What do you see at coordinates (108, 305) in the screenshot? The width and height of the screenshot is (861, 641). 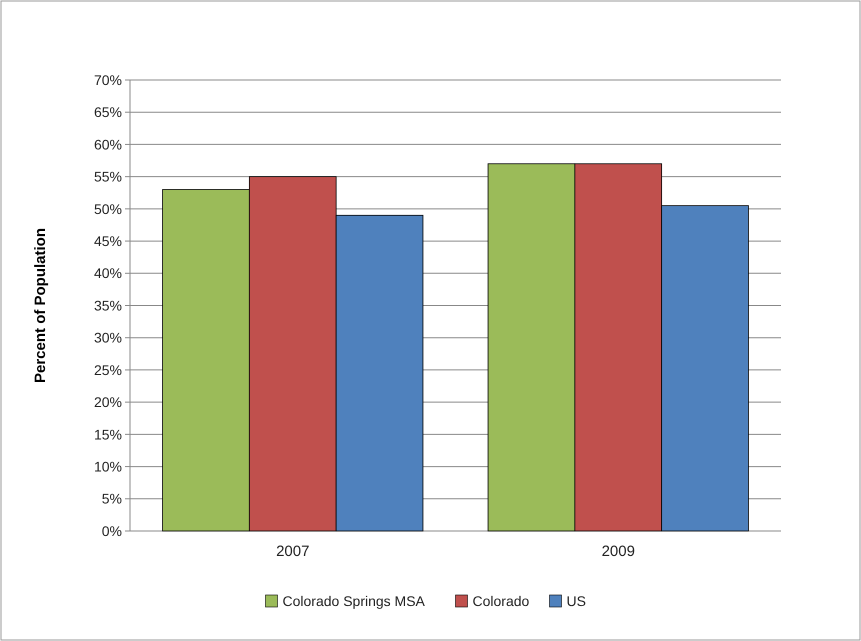 I see `y-tick-label: 35%` at bounding box center [108, 305].